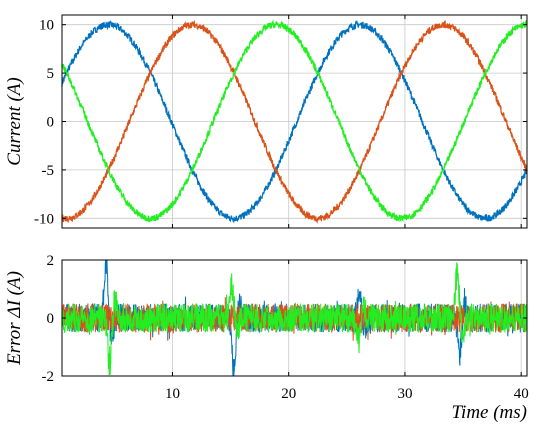  What do you see at coordinates (172, 394) in the screenshot?
I see `x-tick-label: 10` at bounding box center [172, 394].